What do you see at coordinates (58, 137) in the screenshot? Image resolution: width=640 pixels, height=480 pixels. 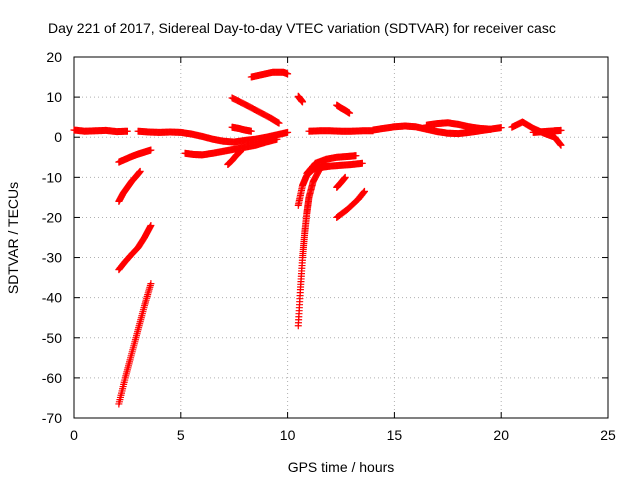 I see `y-tick-label: 0` at bounding box center [58, 137].